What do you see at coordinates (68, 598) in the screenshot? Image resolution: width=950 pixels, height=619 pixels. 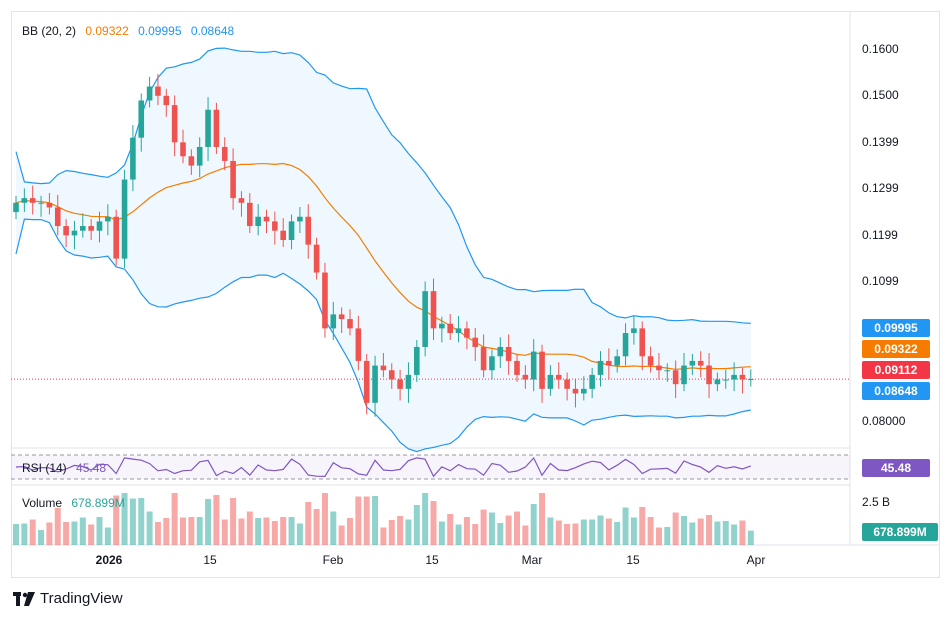 I see `tradingview-logo: TradingView` at bounding box center [68, 598].